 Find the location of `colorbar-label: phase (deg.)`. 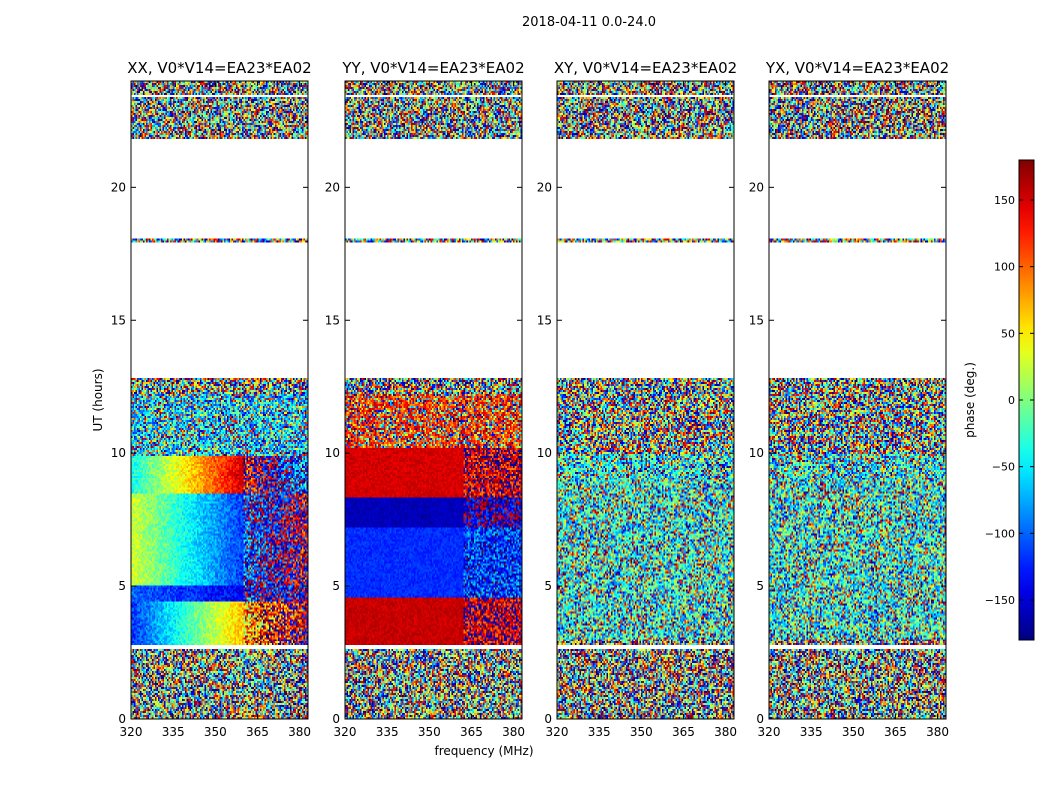

colorbar-label: phase (deg.) is located at coordinates (970, 400).